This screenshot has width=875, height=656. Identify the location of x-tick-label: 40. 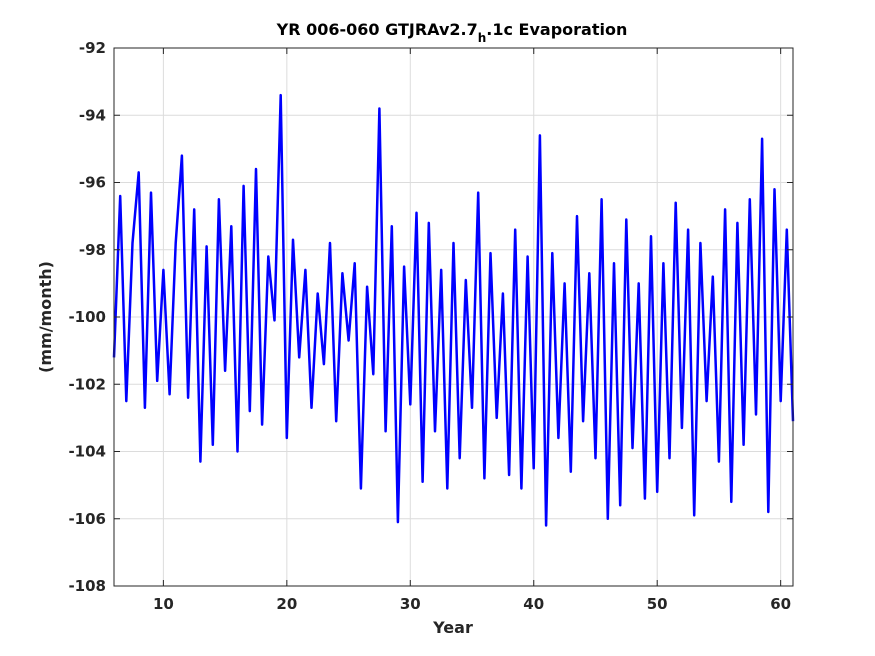
(533, 604).